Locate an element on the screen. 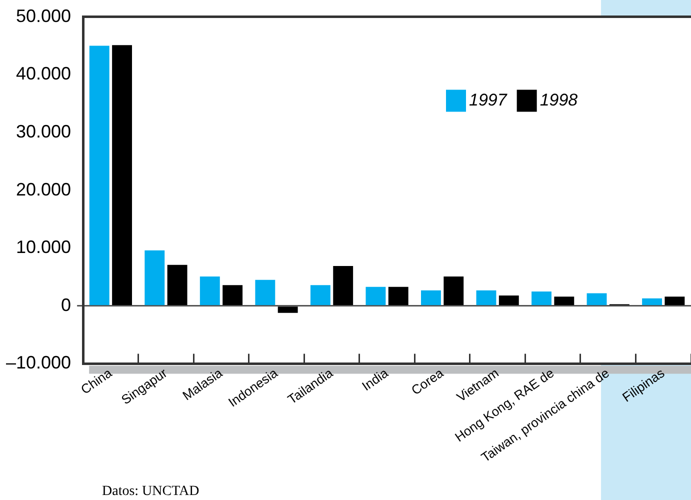 The width and height of the screenshot is (691, 500). text: Datos: UNCTAD is located at coordinates (151, 492).